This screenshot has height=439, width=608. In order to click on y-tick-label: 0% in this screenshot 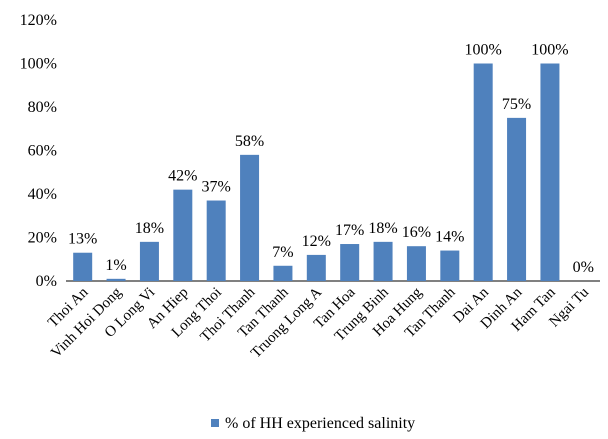, I will do `click(46, 281)`.